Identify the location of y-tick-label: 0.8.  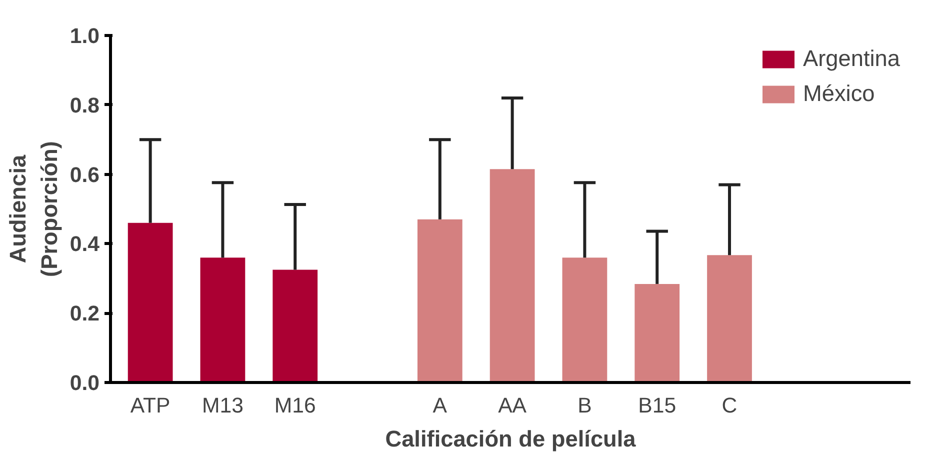
(85, 105).